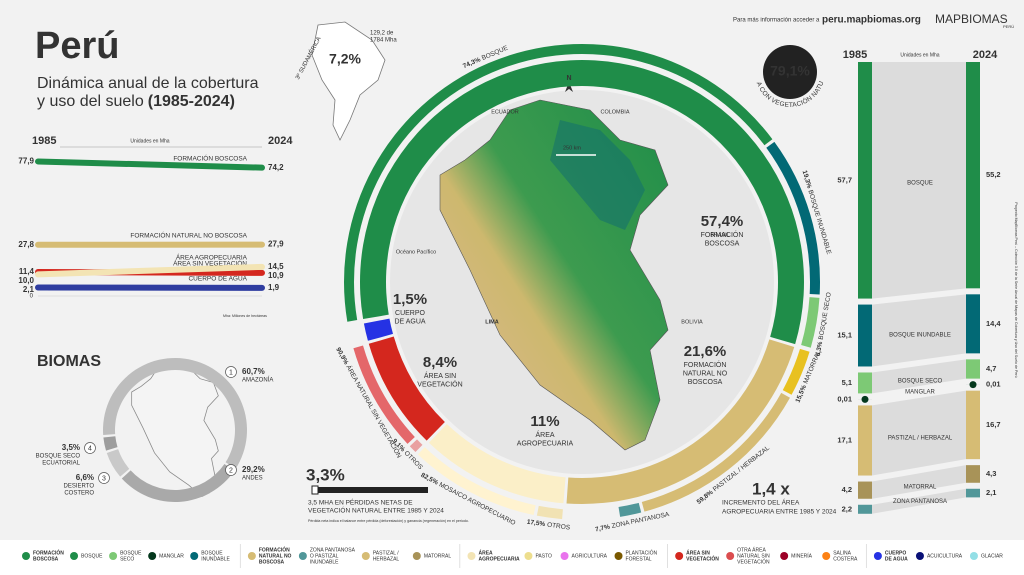 This screenshot has height=575, width=1024. Describe the element at coordinates (175, 430) in the screenshot. I see `biomes-map` at that location.